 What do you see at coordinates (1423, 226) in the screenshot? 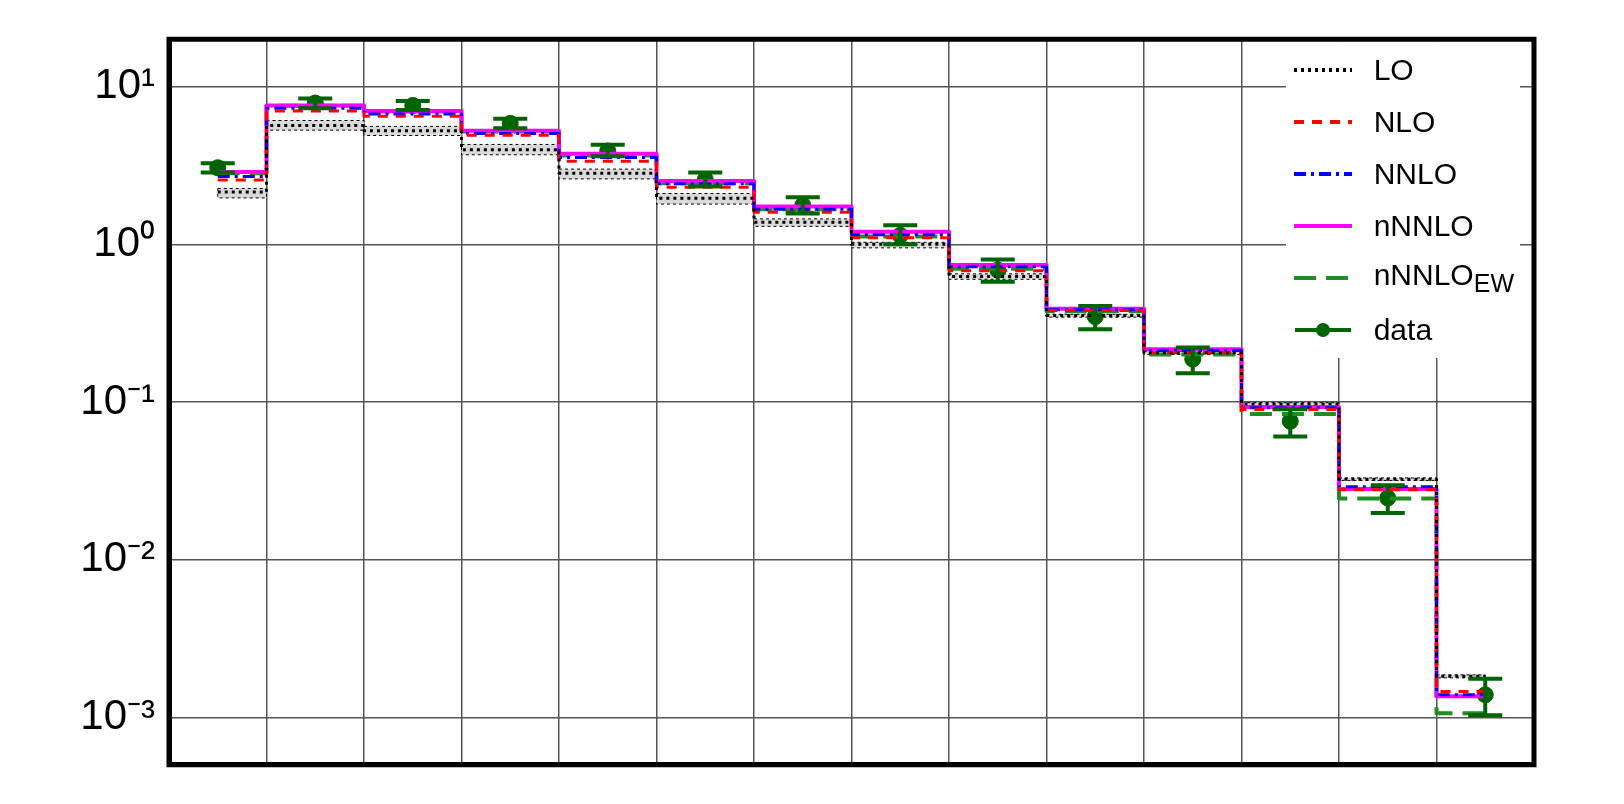
I see `legend-label: nNNLO` at bounding box center [1423, 226].